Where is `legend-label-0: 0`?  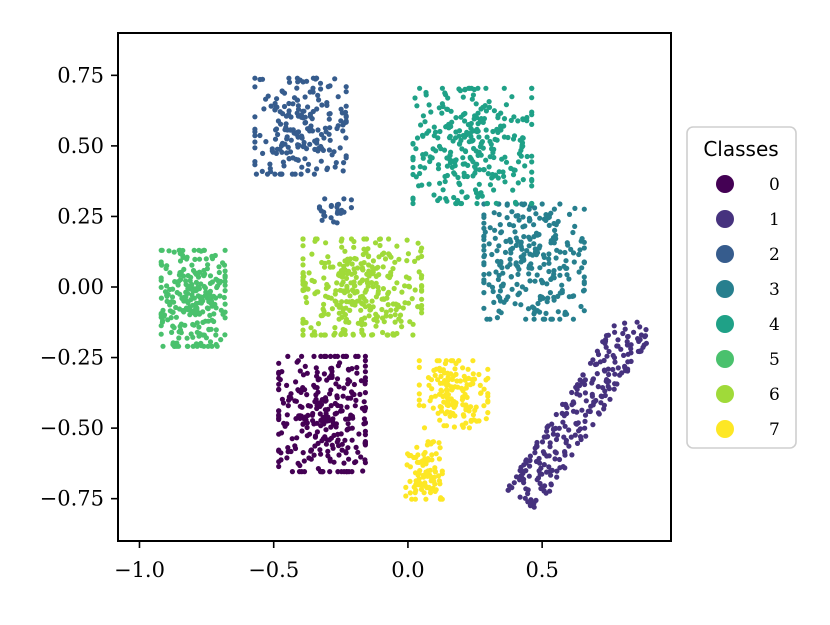 legend-label-0: 0 is located at coordinates (774, 185).